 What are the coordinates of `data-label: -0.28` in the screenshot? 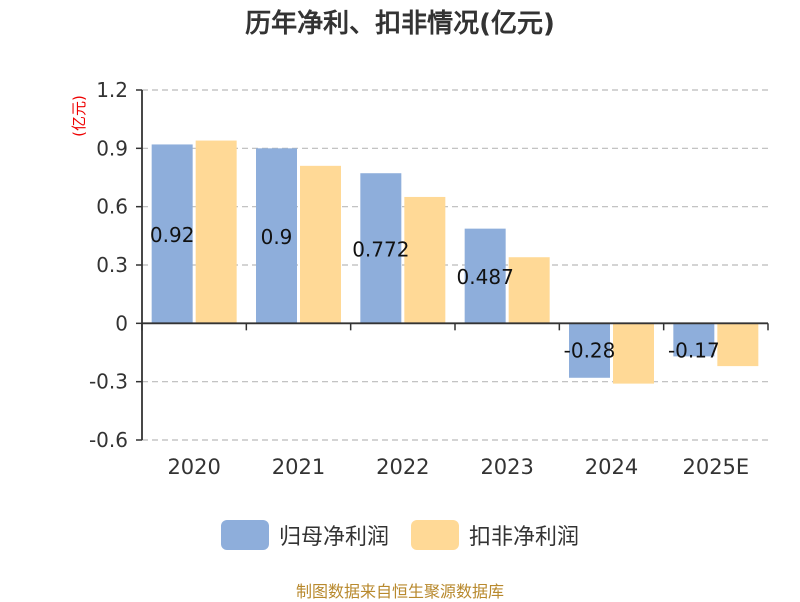 It's located at (590, 350).